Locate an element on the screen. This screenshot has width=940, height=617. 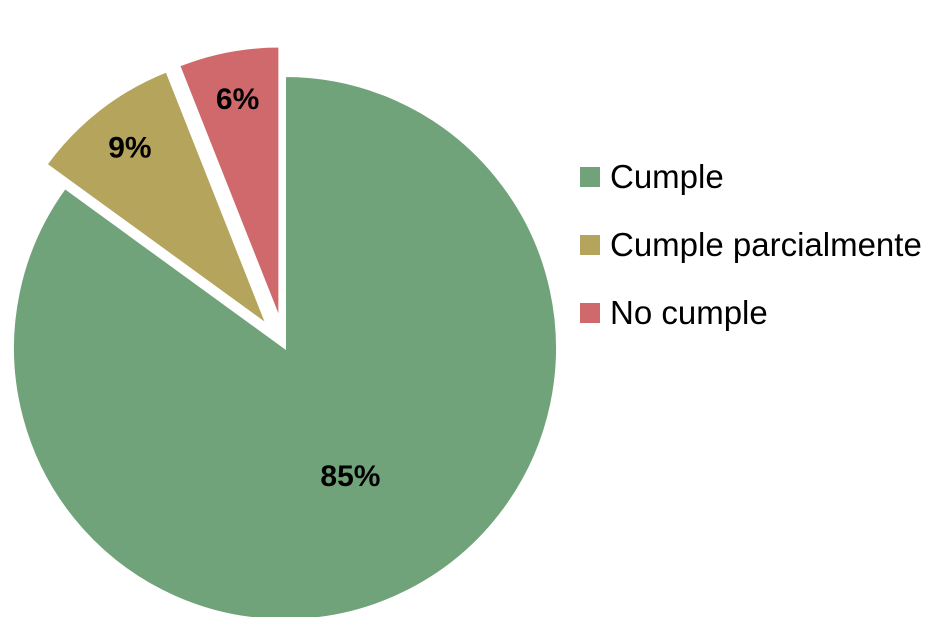
chart-legend: Cumple Cumple parcialmente No cumple is located at coordinates (751, 262).